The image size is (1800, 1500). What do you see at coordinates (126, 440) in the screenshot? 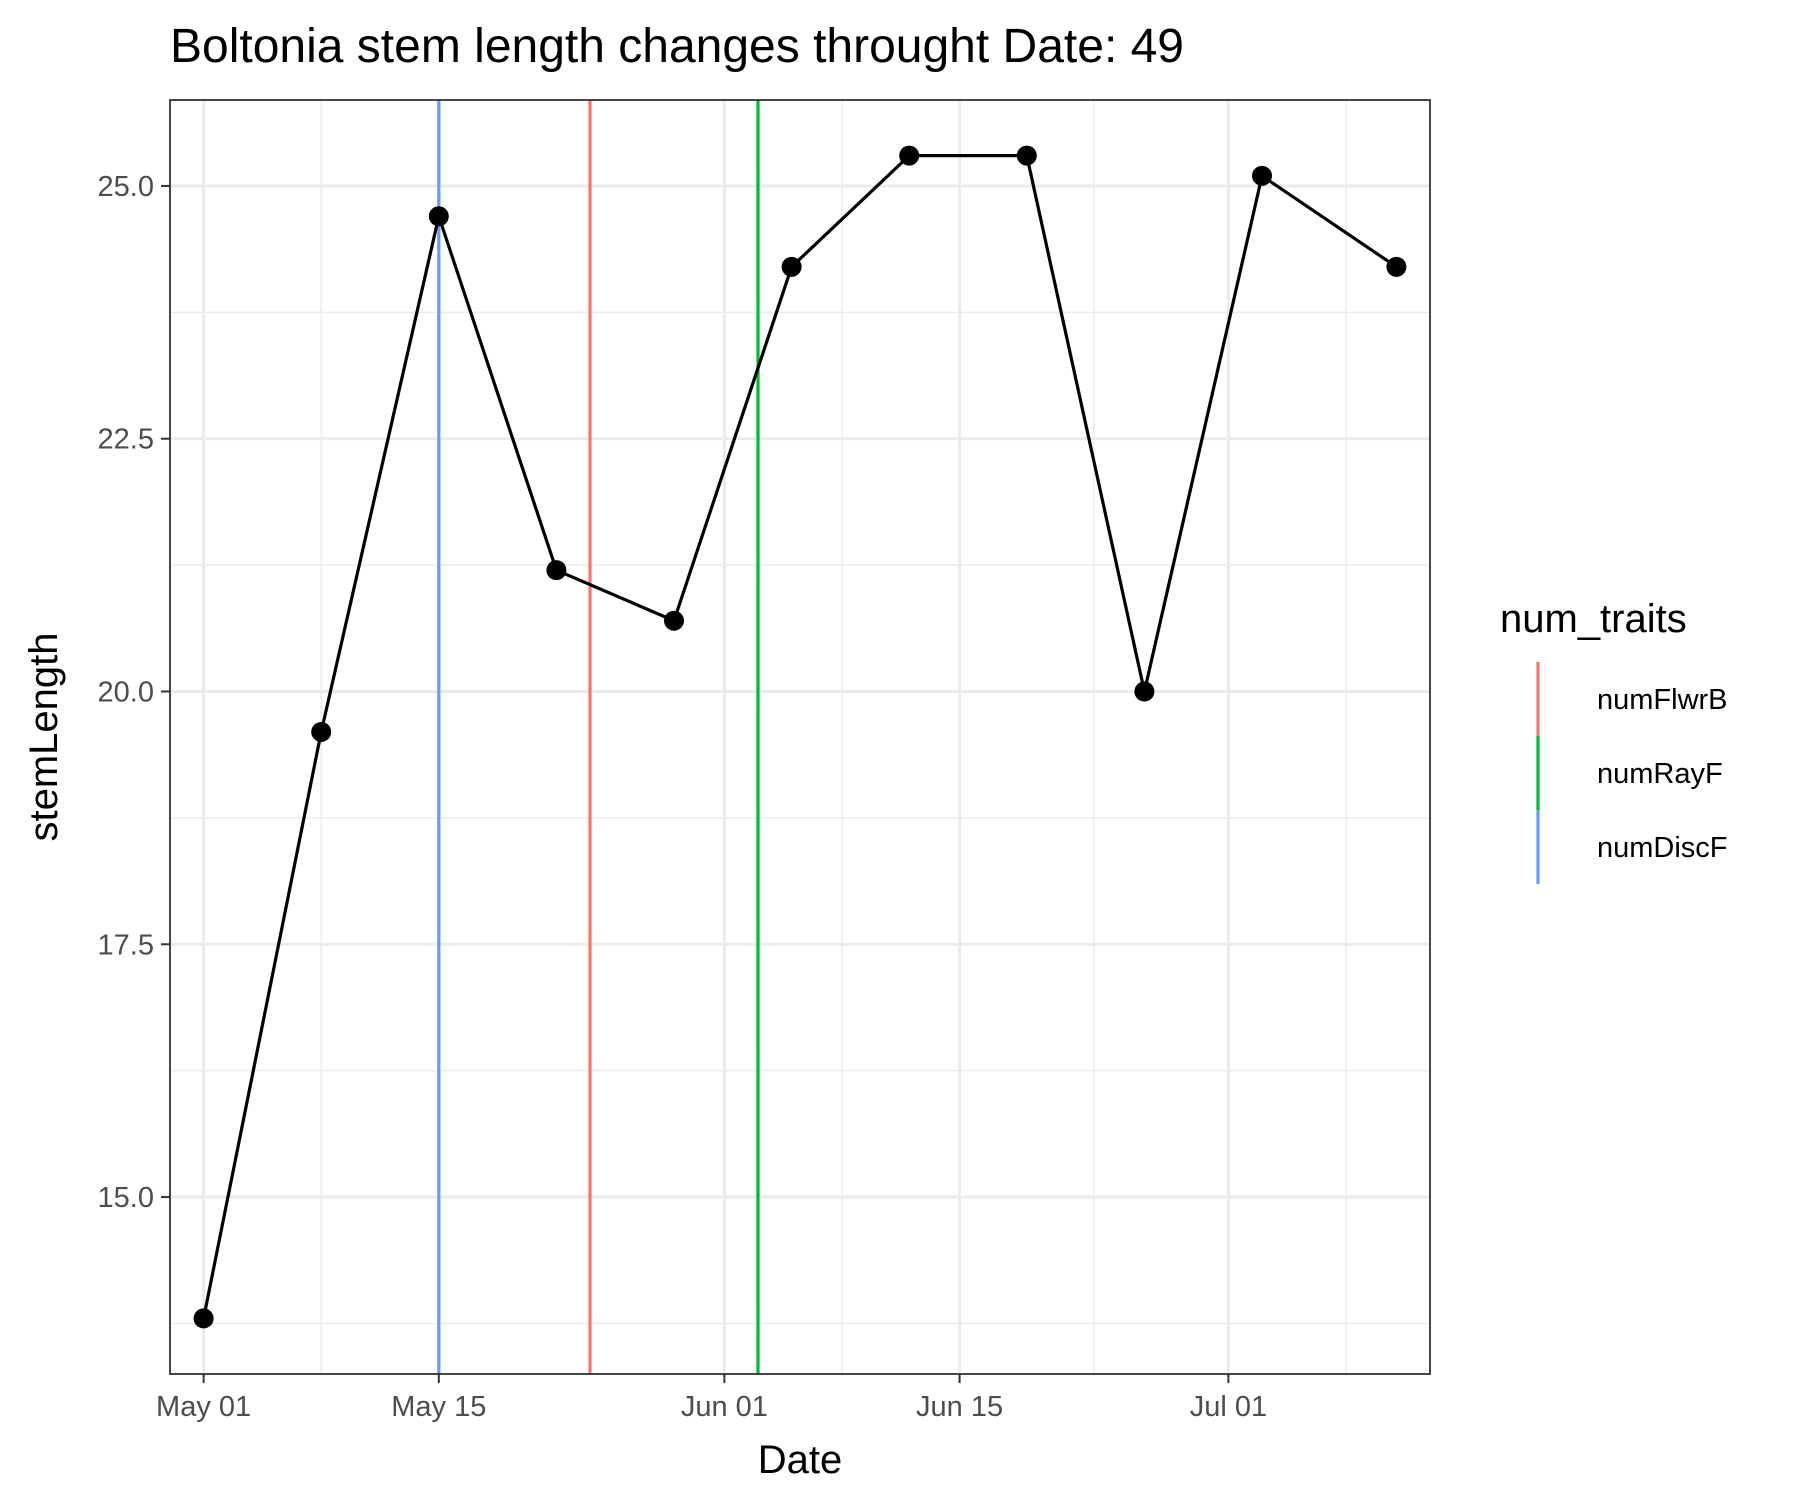
I see `y-tick-label: 22.5` at bounding box center [126, 440].